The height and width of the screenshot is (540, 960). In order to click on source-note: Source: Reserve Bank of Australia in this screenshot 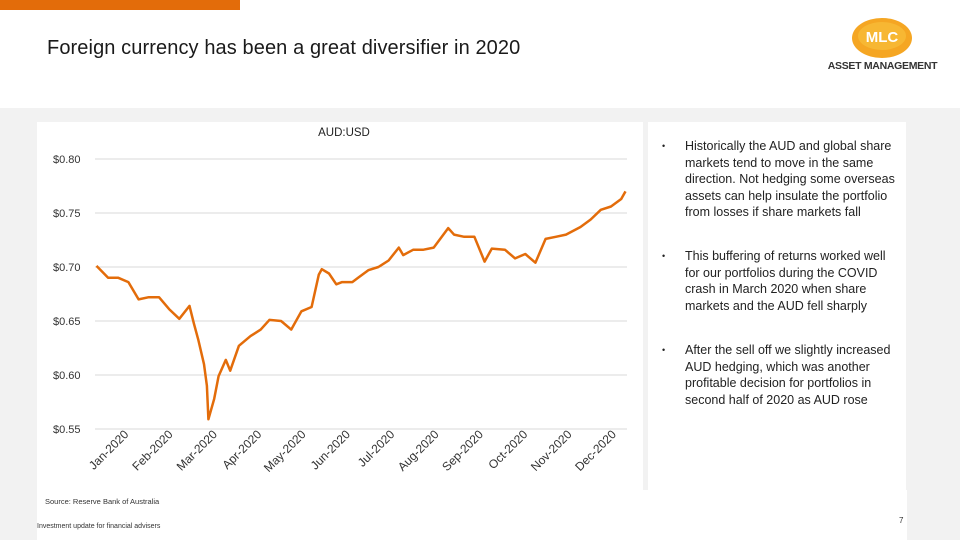, I will do `click(102, 501)`.